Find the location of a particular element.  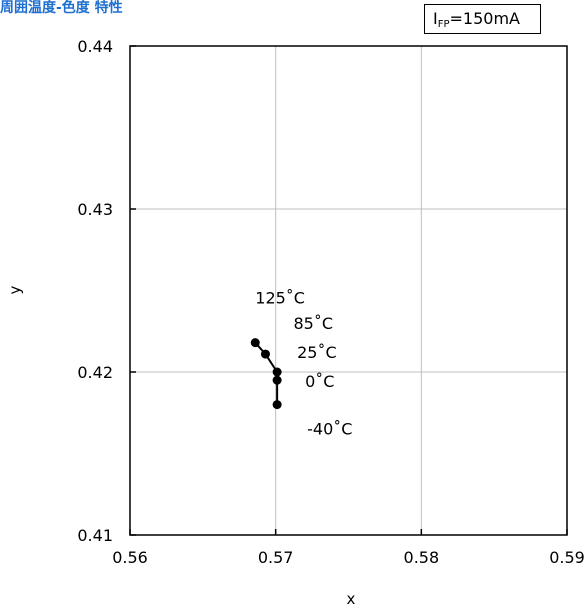

y-tick-label: 0.43 is located at coordinates (95, 209).